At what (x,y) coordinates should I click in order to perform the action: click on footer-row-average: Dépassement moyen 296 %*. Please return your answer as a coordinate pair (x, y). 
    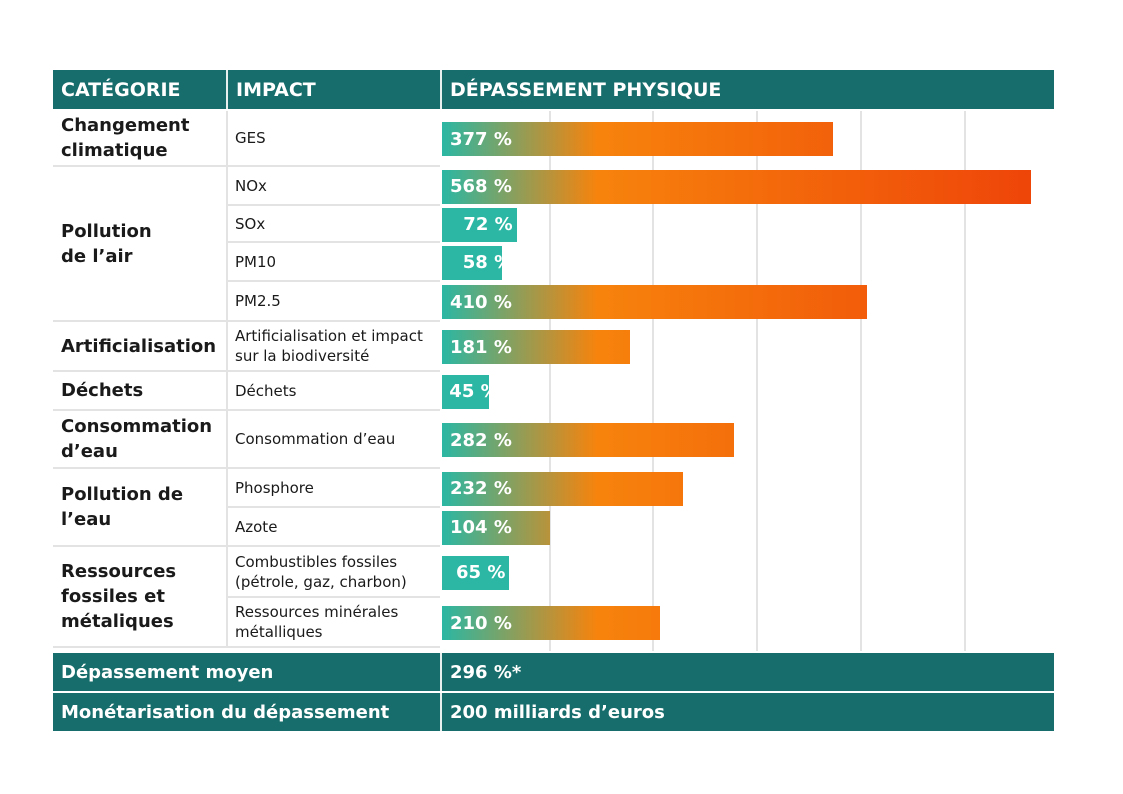
    Looking at the image, I should click on (553, 672).